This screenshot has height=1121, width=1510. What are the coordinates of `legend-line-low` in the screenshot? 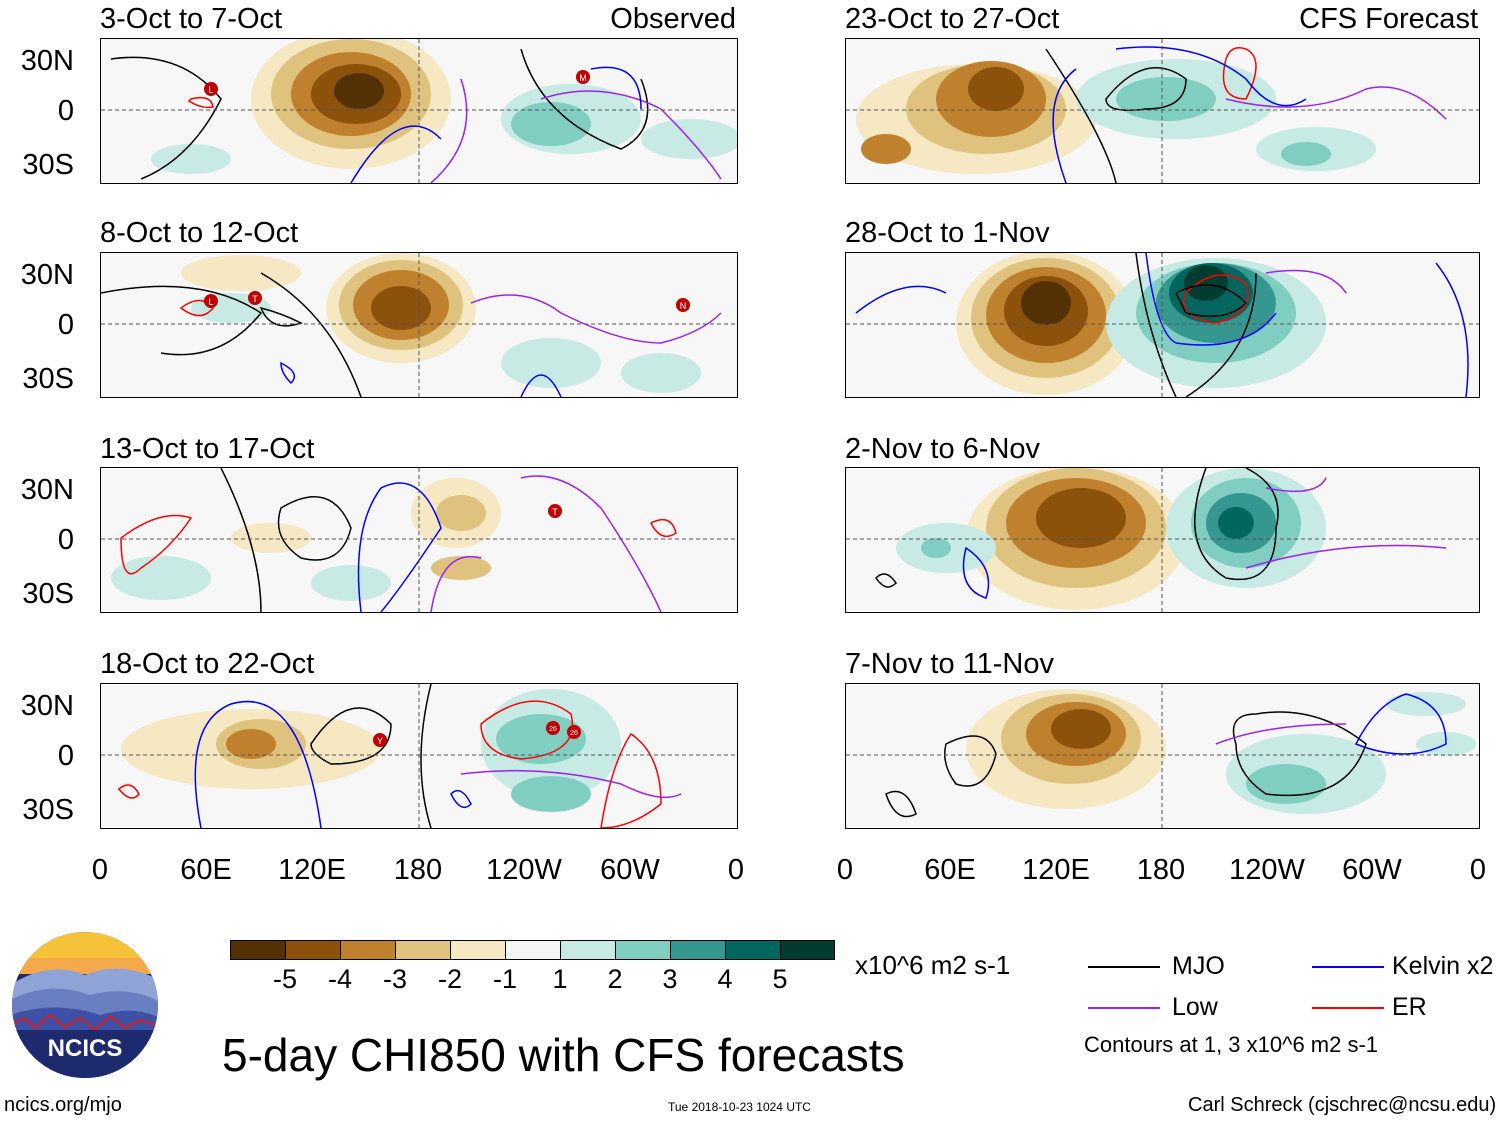 It's located at (1124, 1008).